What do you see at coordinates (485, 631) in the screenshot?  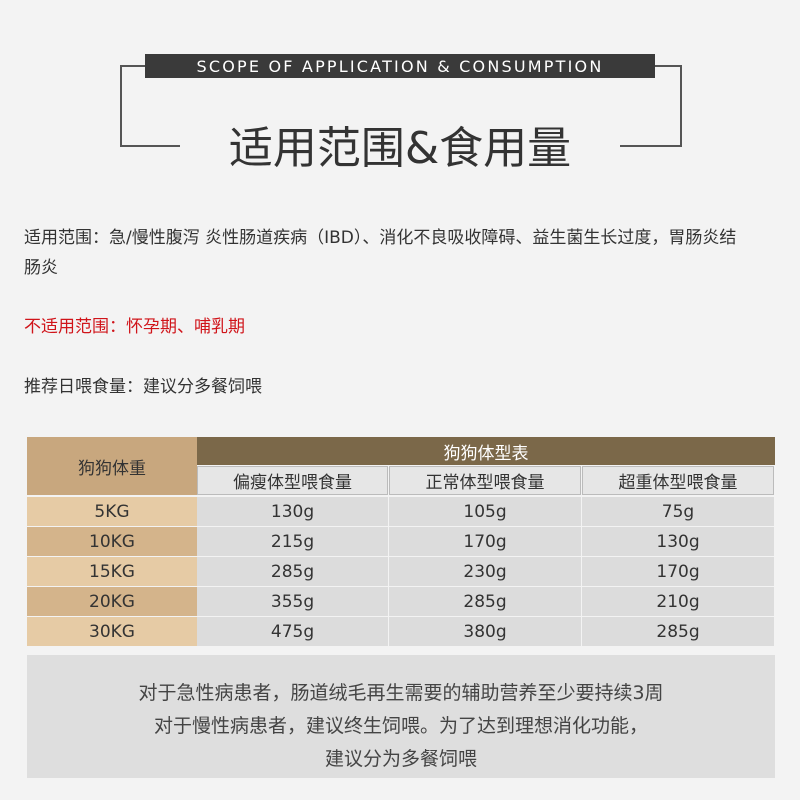 I see `value-cell: 380g` at bounding box center [485, 631].